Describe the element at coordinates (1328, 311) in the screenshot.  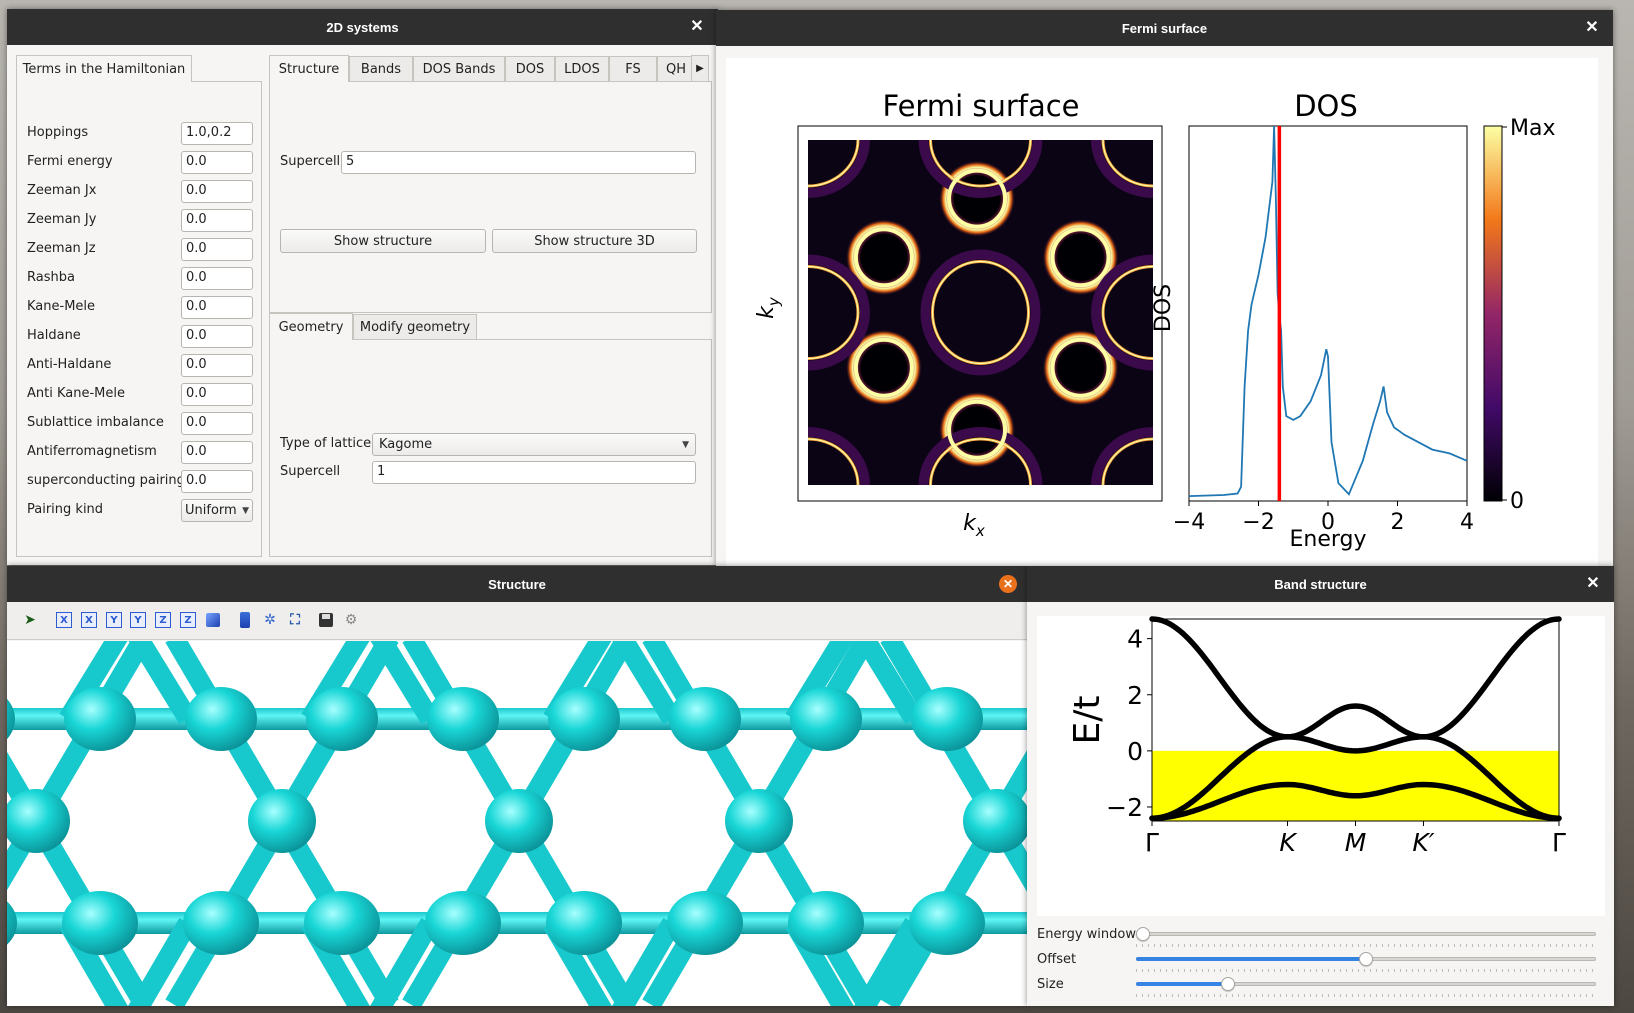
I see `dos-curve` at that location.